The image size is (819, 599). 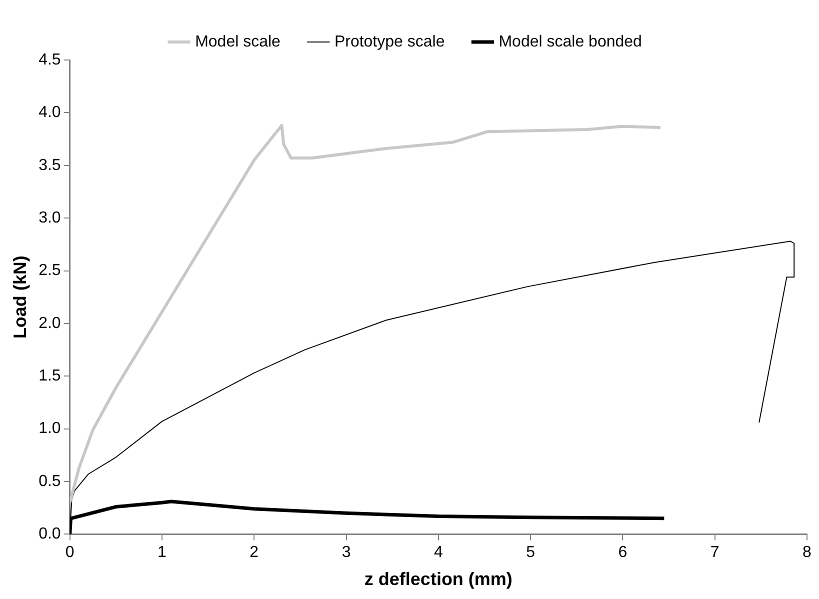 What do you see at coordinates (49, 429) in the screenshot?
I see `y-tick-label: 1.0` at bounding box center [49, 429].